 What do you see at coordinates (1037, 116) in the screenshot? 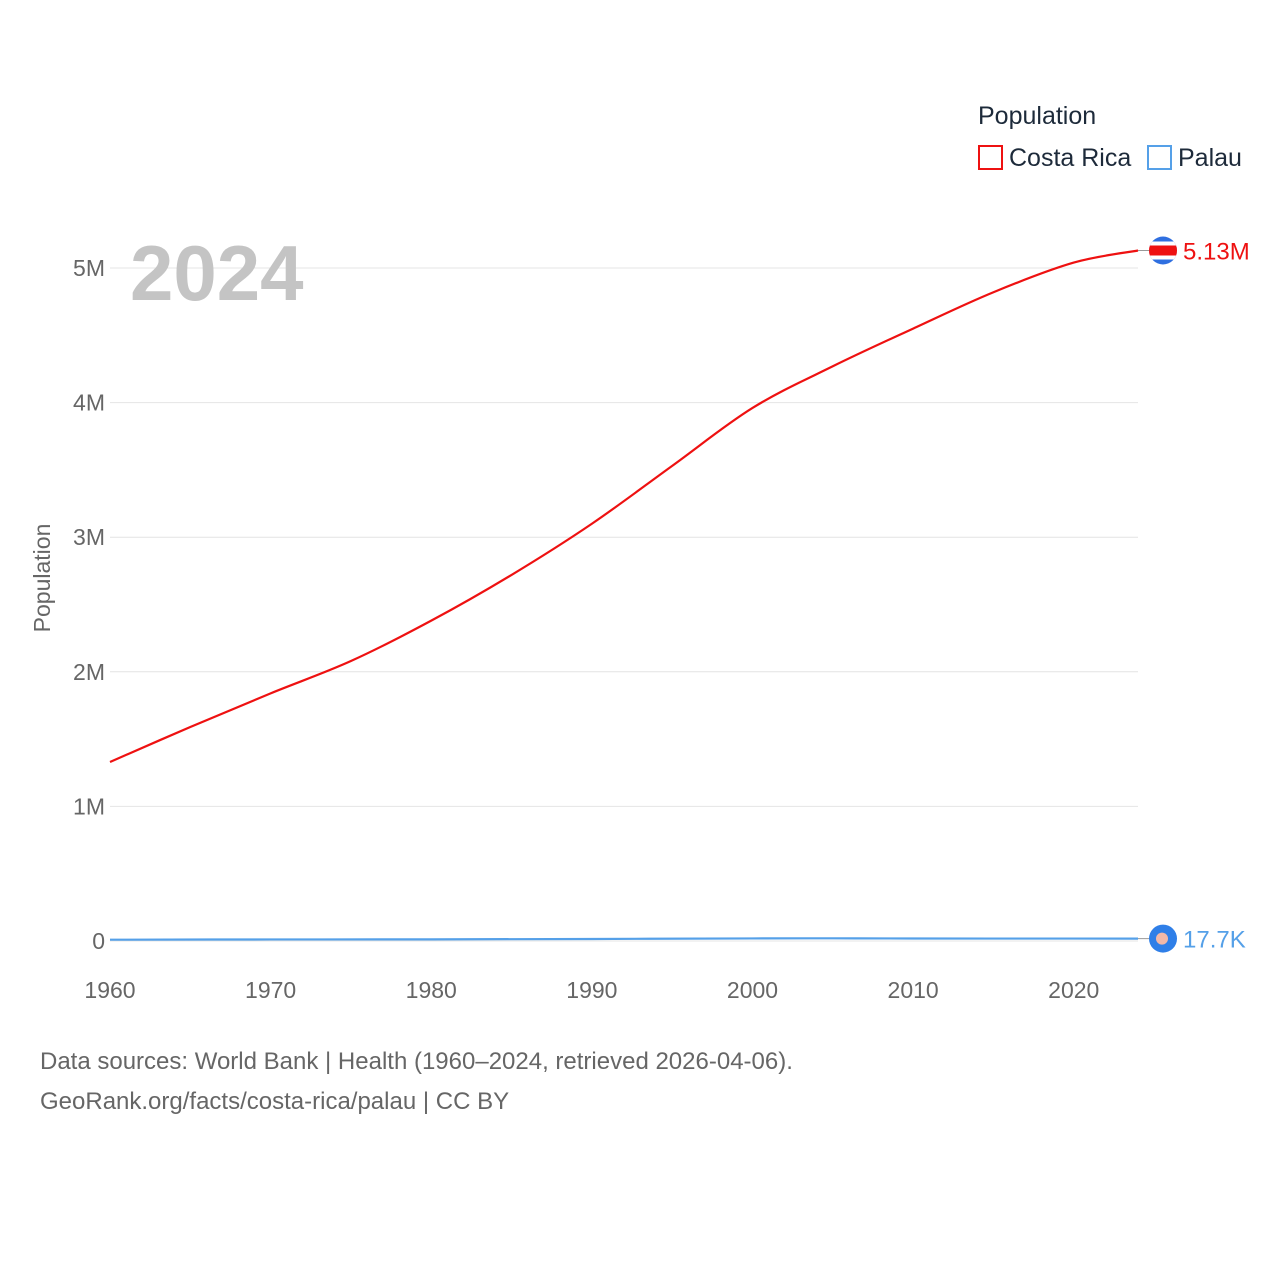
I see `legend-title: Population` at bounding box center [1037, 116].